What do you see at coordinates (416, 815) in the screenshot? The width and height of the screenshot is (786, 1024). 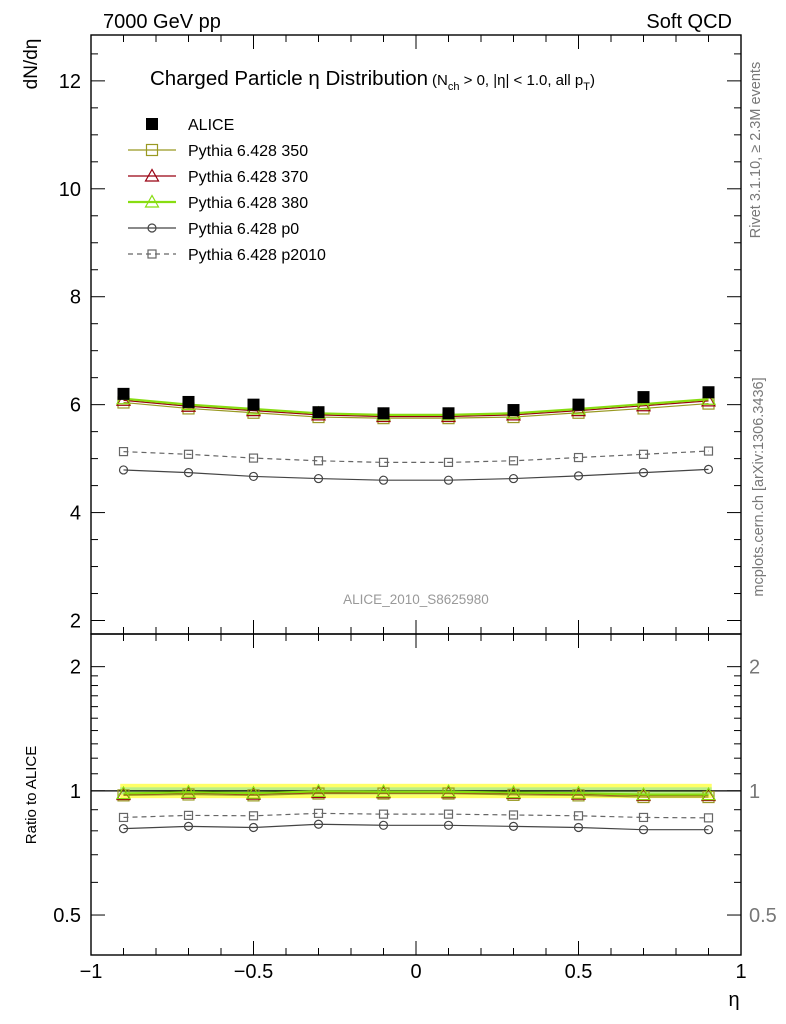 I see `series-line-ratio-pythia-6-428-p2010` at bounding box center [416, 815].